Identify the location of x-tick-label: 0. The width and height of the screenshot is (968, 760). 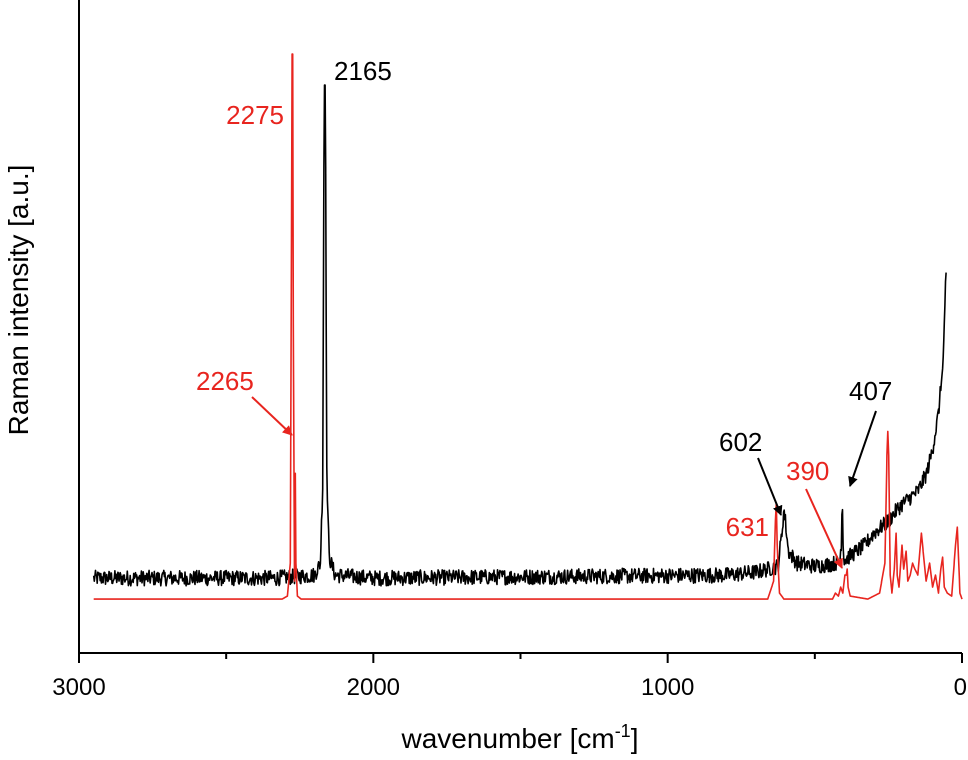
(960, 687).